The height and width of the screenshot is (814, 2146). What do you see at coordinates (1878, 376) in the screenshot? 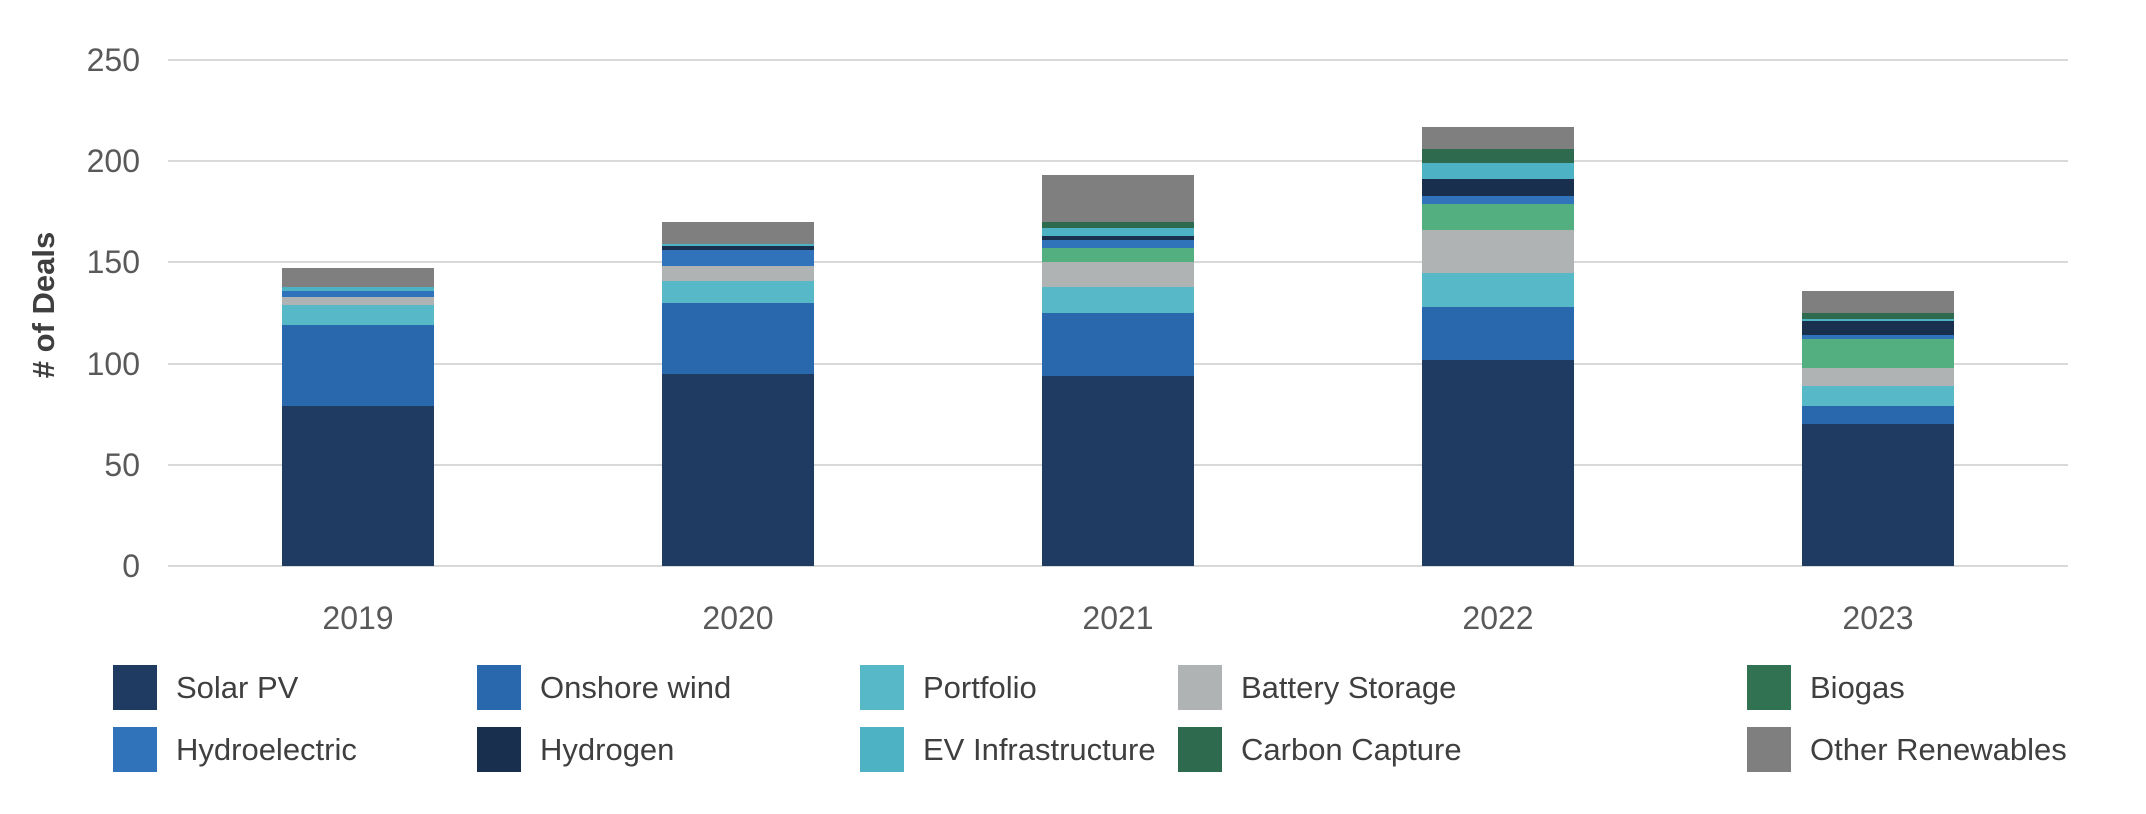
I see `bar-segment-battery-storage-2023` at bounding box center [1878, 376].